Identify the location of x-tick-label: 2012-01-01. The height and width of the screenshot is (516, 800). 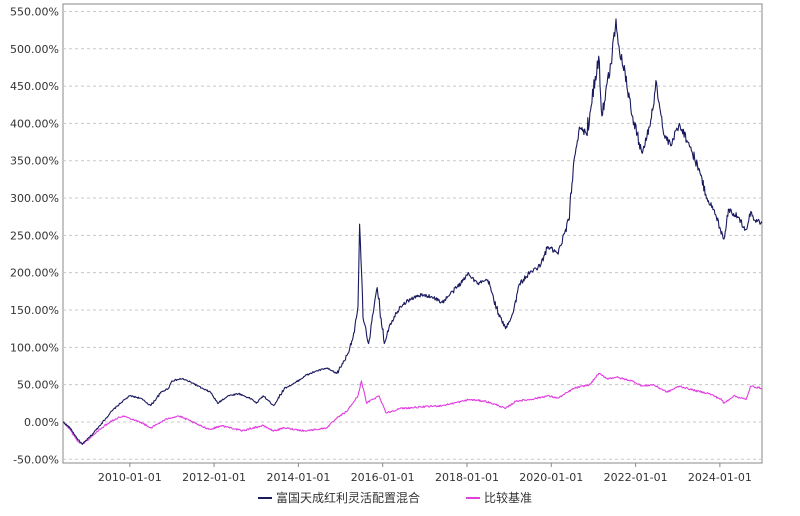
(214, 477).